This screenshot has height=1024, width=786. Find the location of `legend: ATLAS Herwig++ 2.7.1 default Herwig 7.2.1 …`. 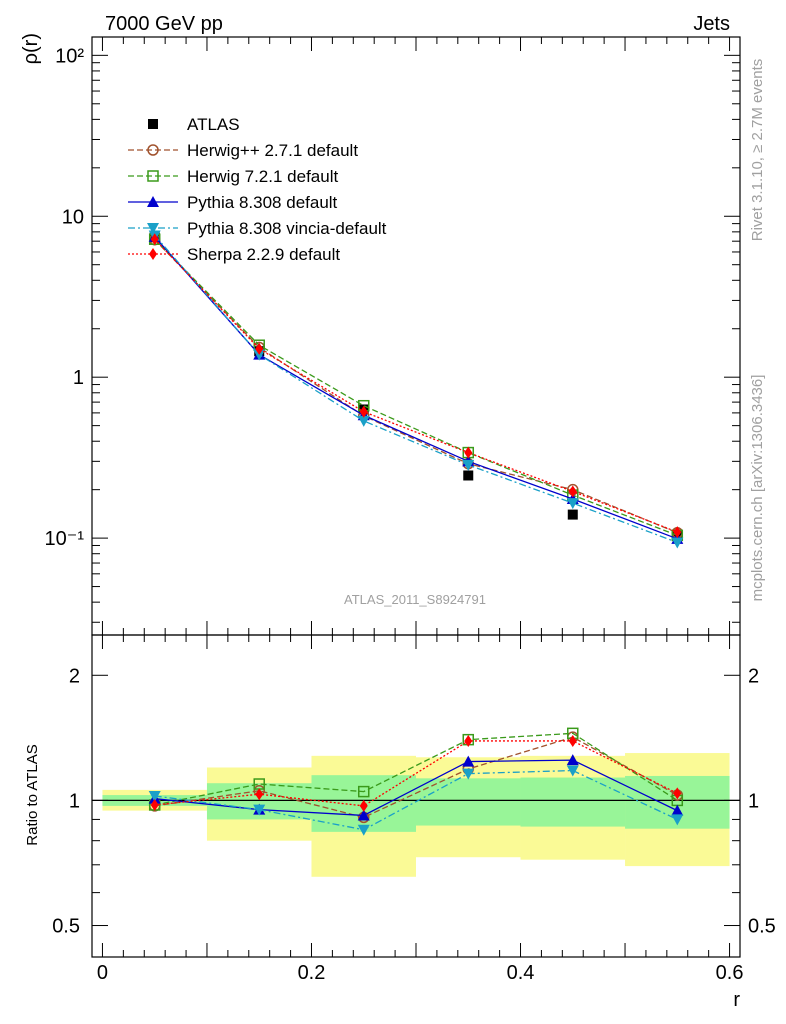

legend: ATLAS Herwig++ 2.7.1 default Herwig 7.2.1 … is located at coordinates (257, 189).